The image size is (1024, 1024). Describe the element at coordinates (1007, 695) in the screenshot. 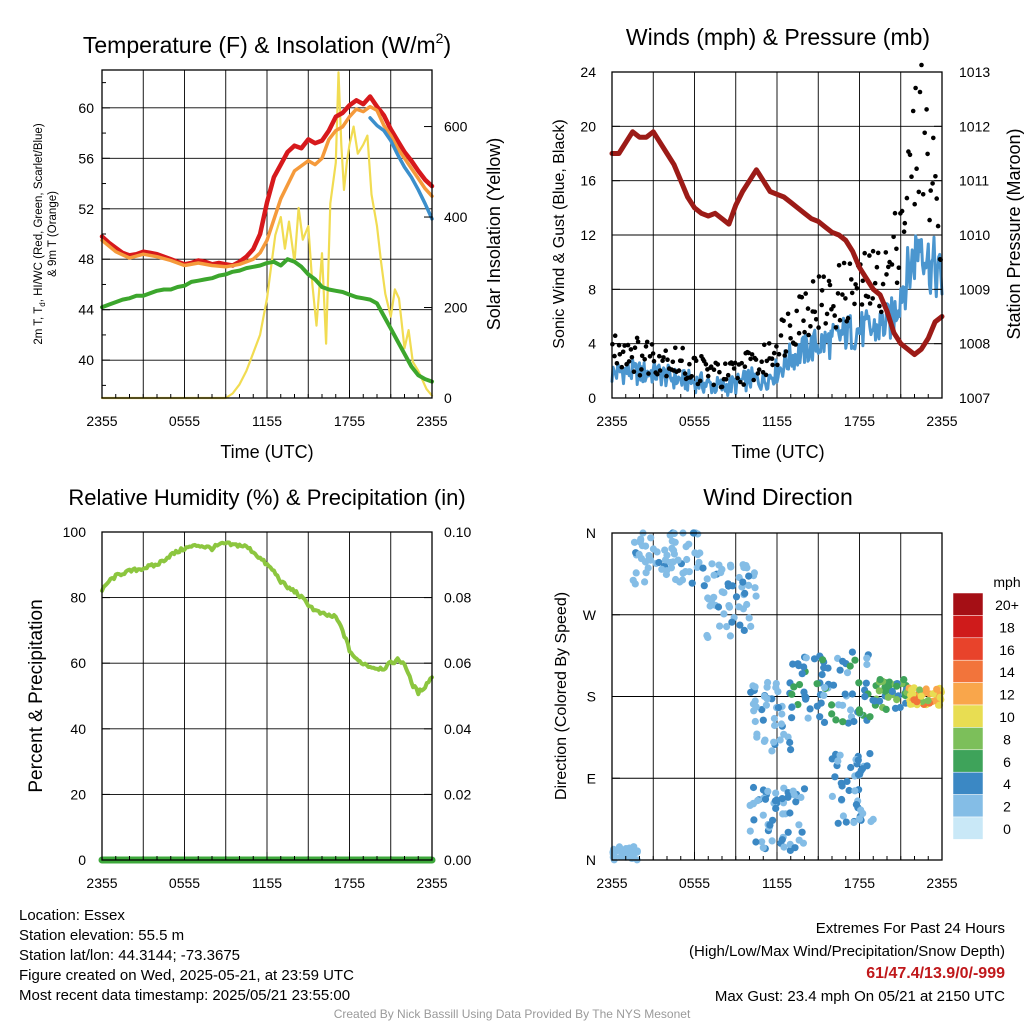

I see `legend-label: 12` at that location.